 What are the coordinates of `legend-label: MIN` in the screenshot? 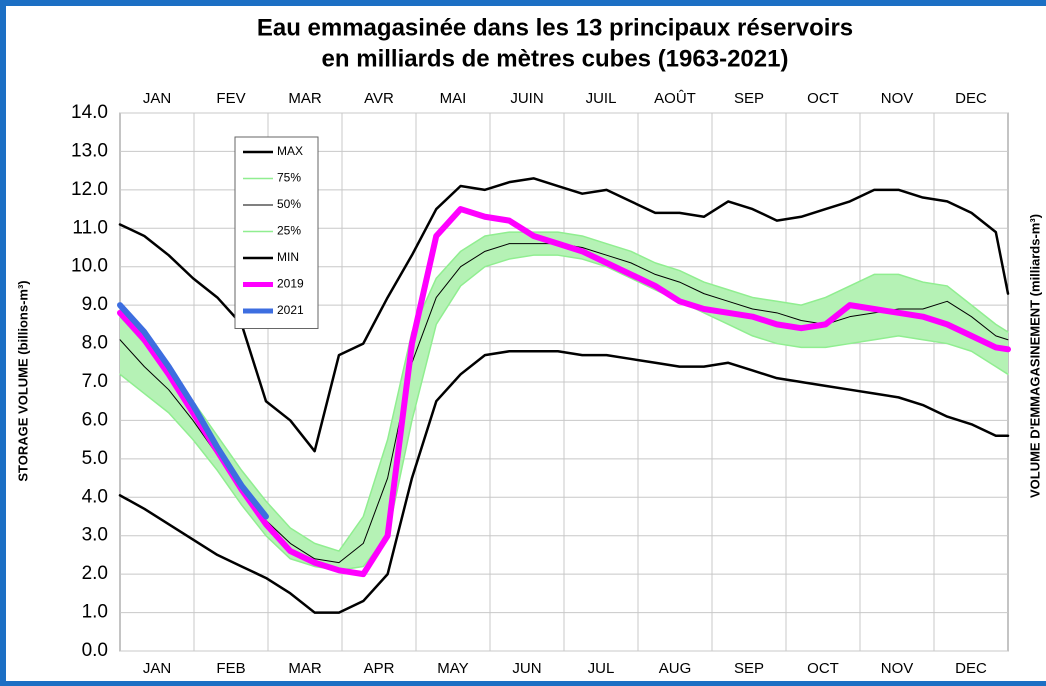 It's located at (288, 257).